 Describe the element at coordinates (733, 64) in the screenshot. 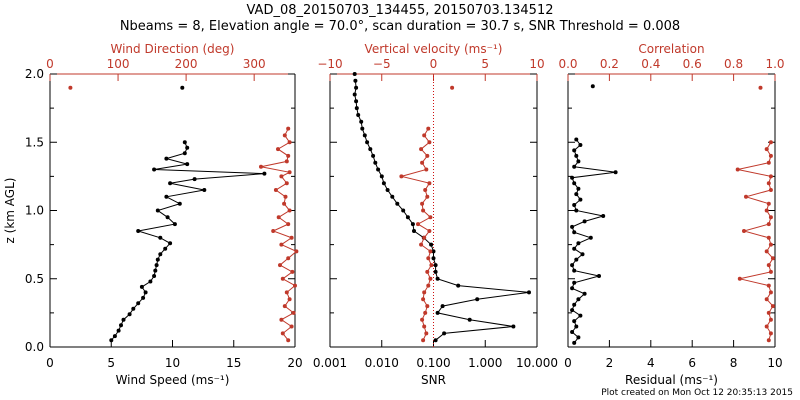

I see `top-tick-label: 0.8` at that location.